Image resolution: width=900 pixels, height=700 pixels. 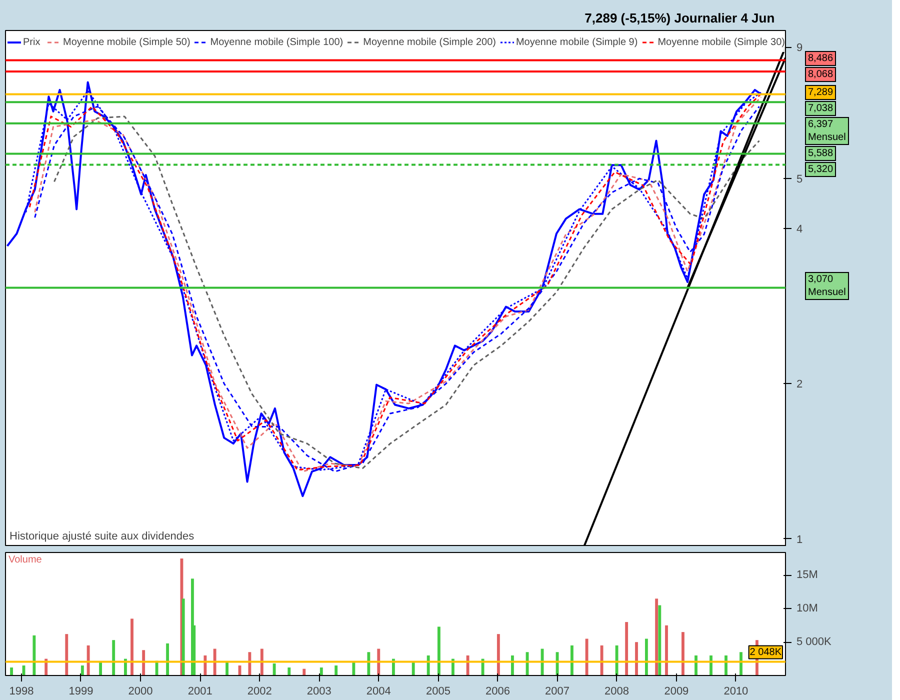 I want to click on legend-label: Moyenne mobile (Simple 100), so click(x=277, y=42).